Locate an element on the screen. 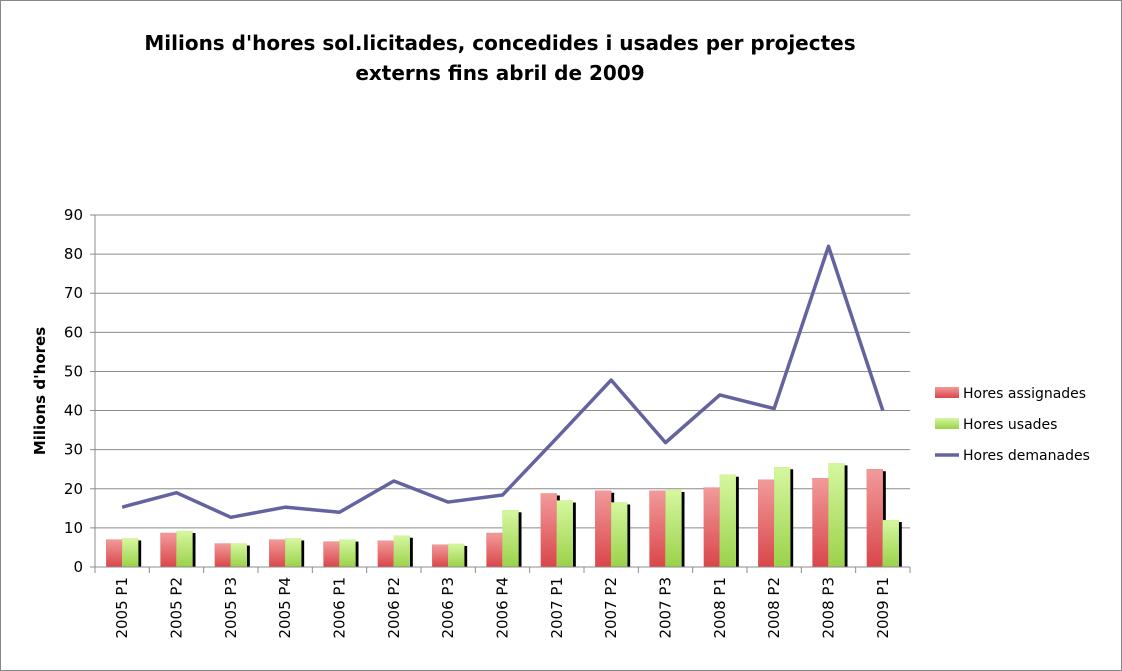 The width and height of the screenshot is (1122, 671). legend-label: Hores usades is located at coordinates (1010, 425).